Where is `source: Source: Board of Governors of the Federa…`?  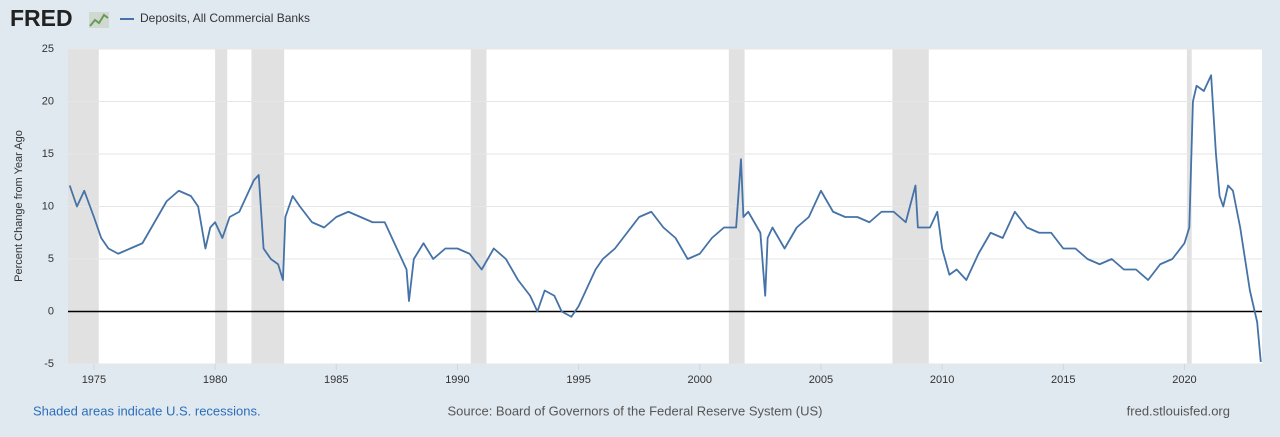 source: Source: Board of Governors of the Federa… is located at coordinates (635, 410).